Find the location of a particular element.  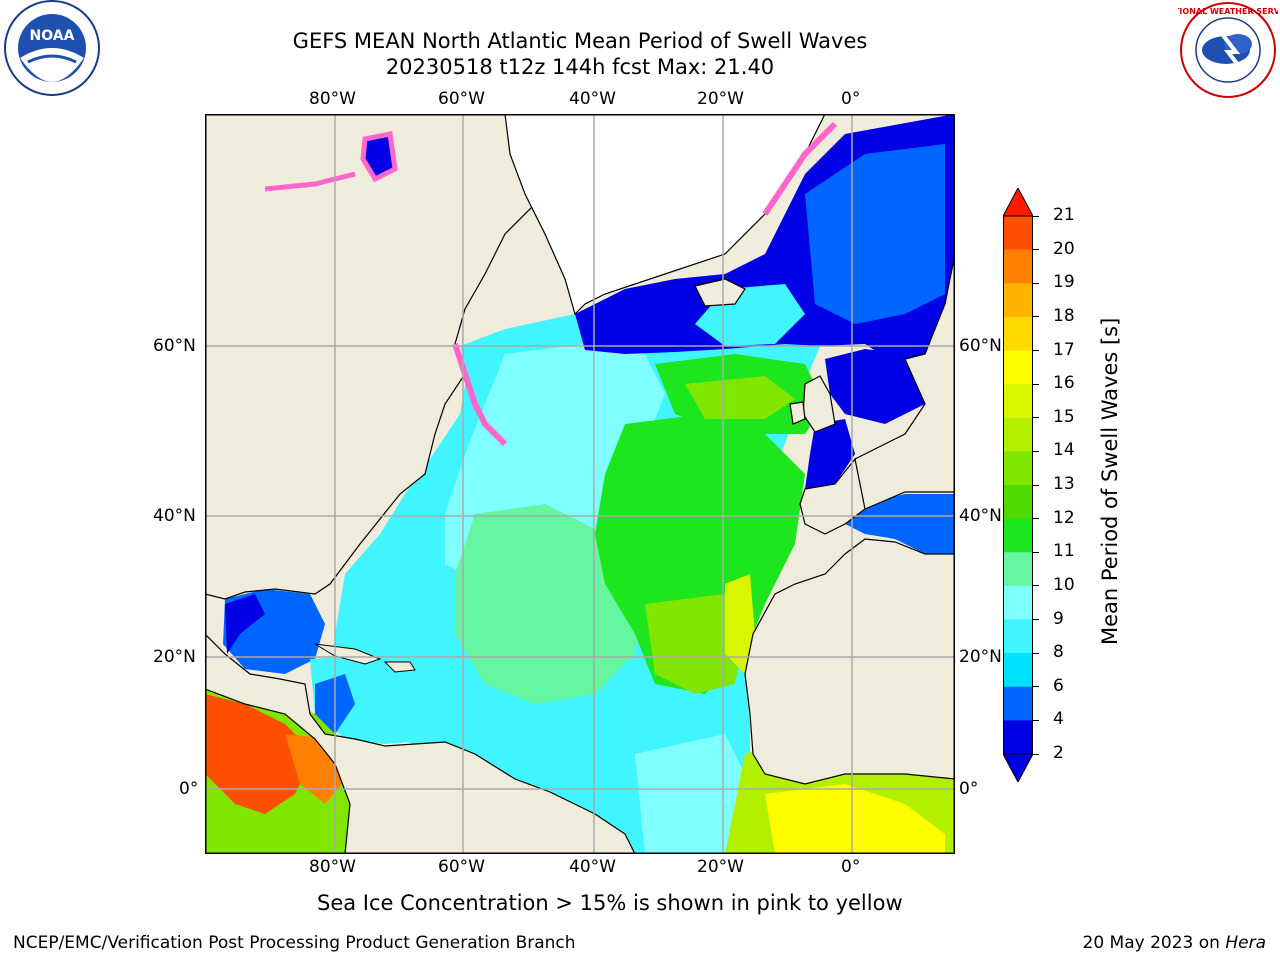

europe is located at coordinates (899, 381).